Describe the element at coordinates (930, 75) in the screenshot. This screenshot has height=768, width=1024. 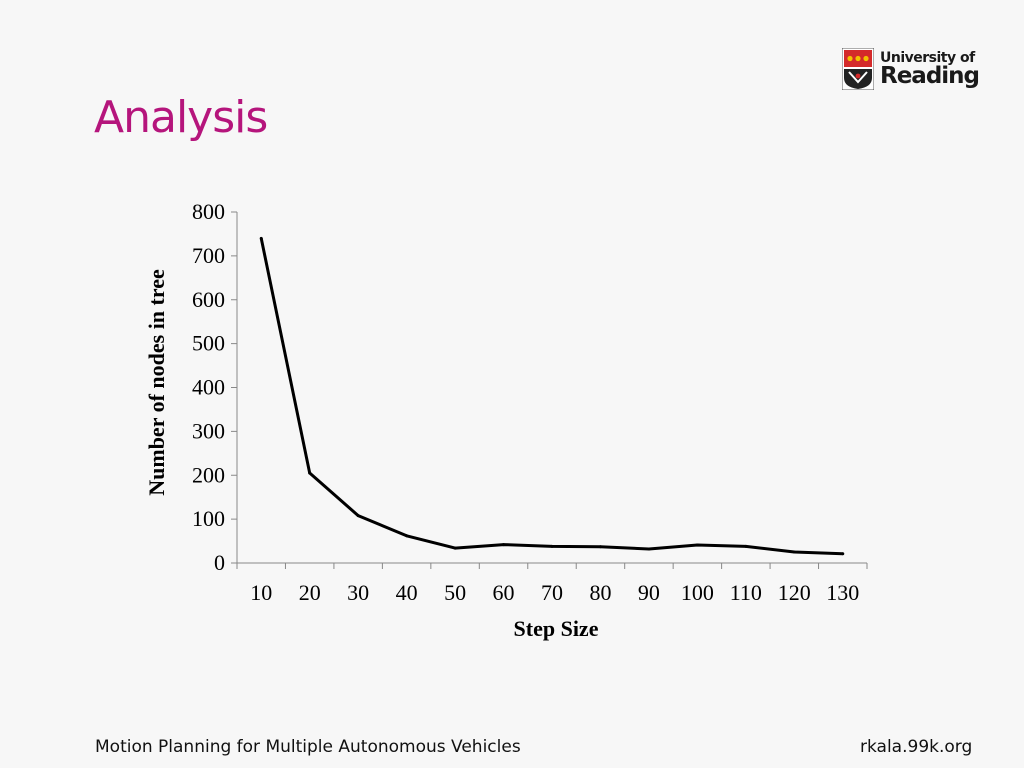
I see `logo-line-2: Reading` at that location.